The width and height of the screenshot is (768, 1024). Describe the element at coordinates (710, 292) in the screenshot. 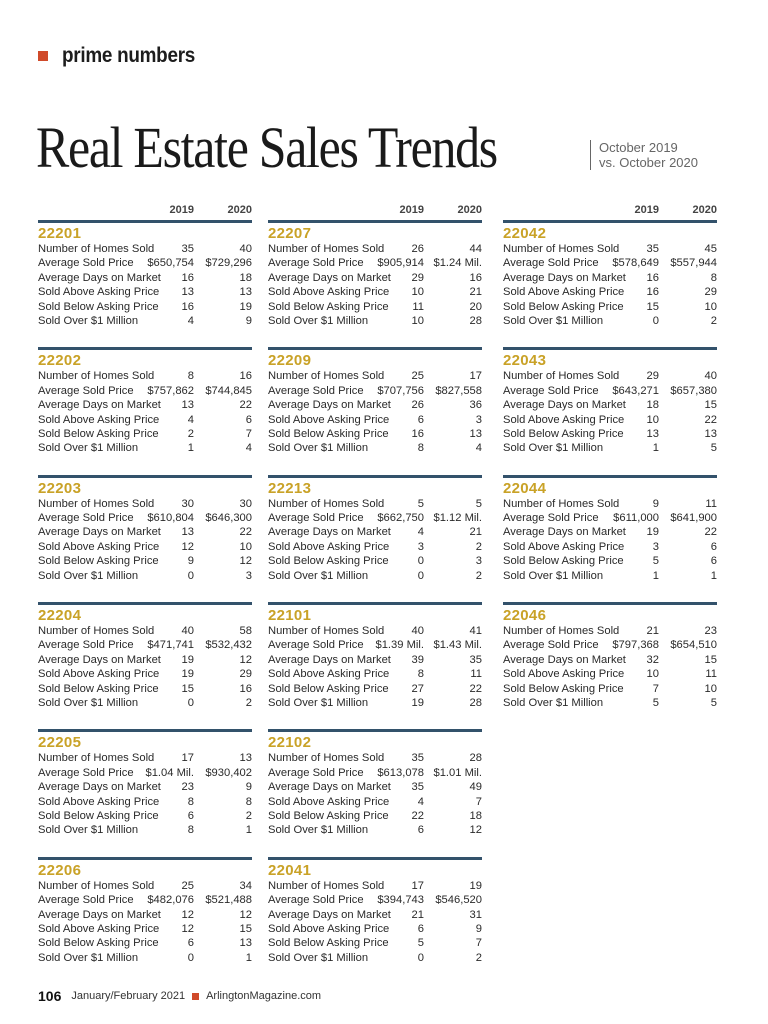

I see `value-2020: 29` at that location.